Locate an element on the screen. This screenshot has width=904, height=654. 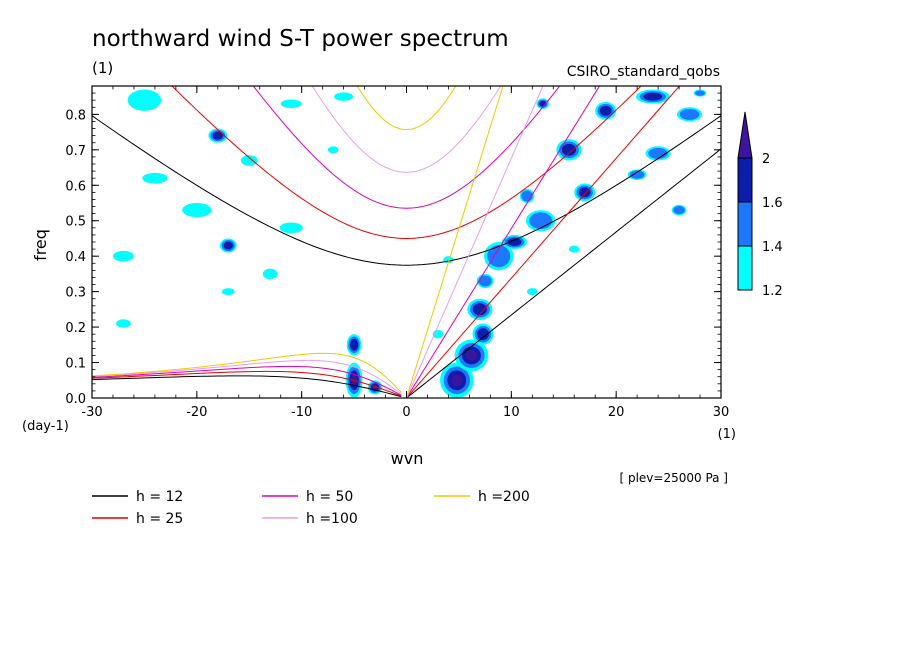
x-tick-label: -10 is located at coordinates (301, 412).